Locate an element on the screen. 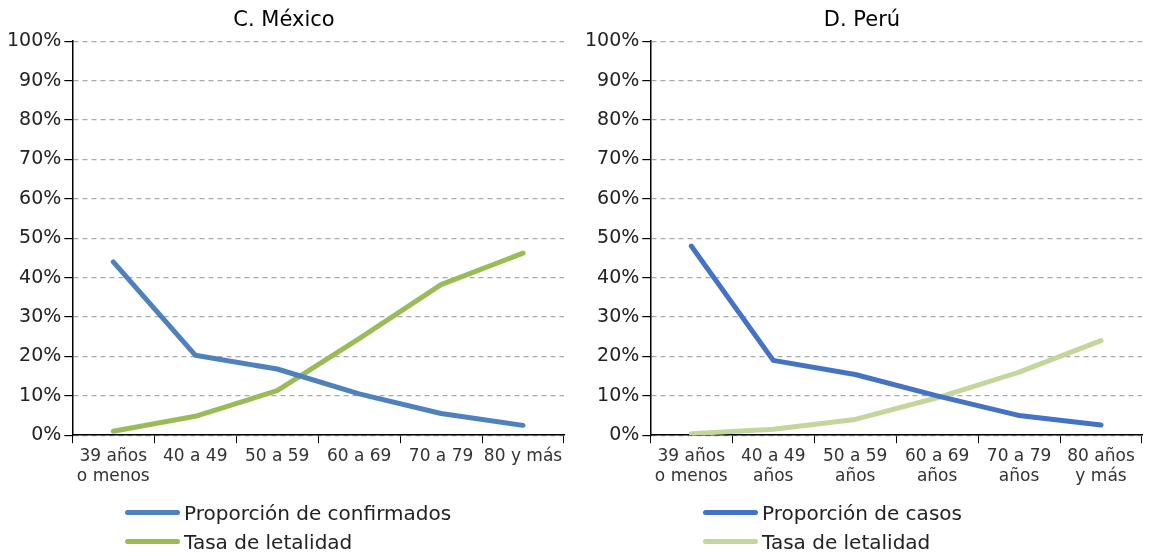  x-tick-label: 40 a 49 años is located at coordinates (773, 465).